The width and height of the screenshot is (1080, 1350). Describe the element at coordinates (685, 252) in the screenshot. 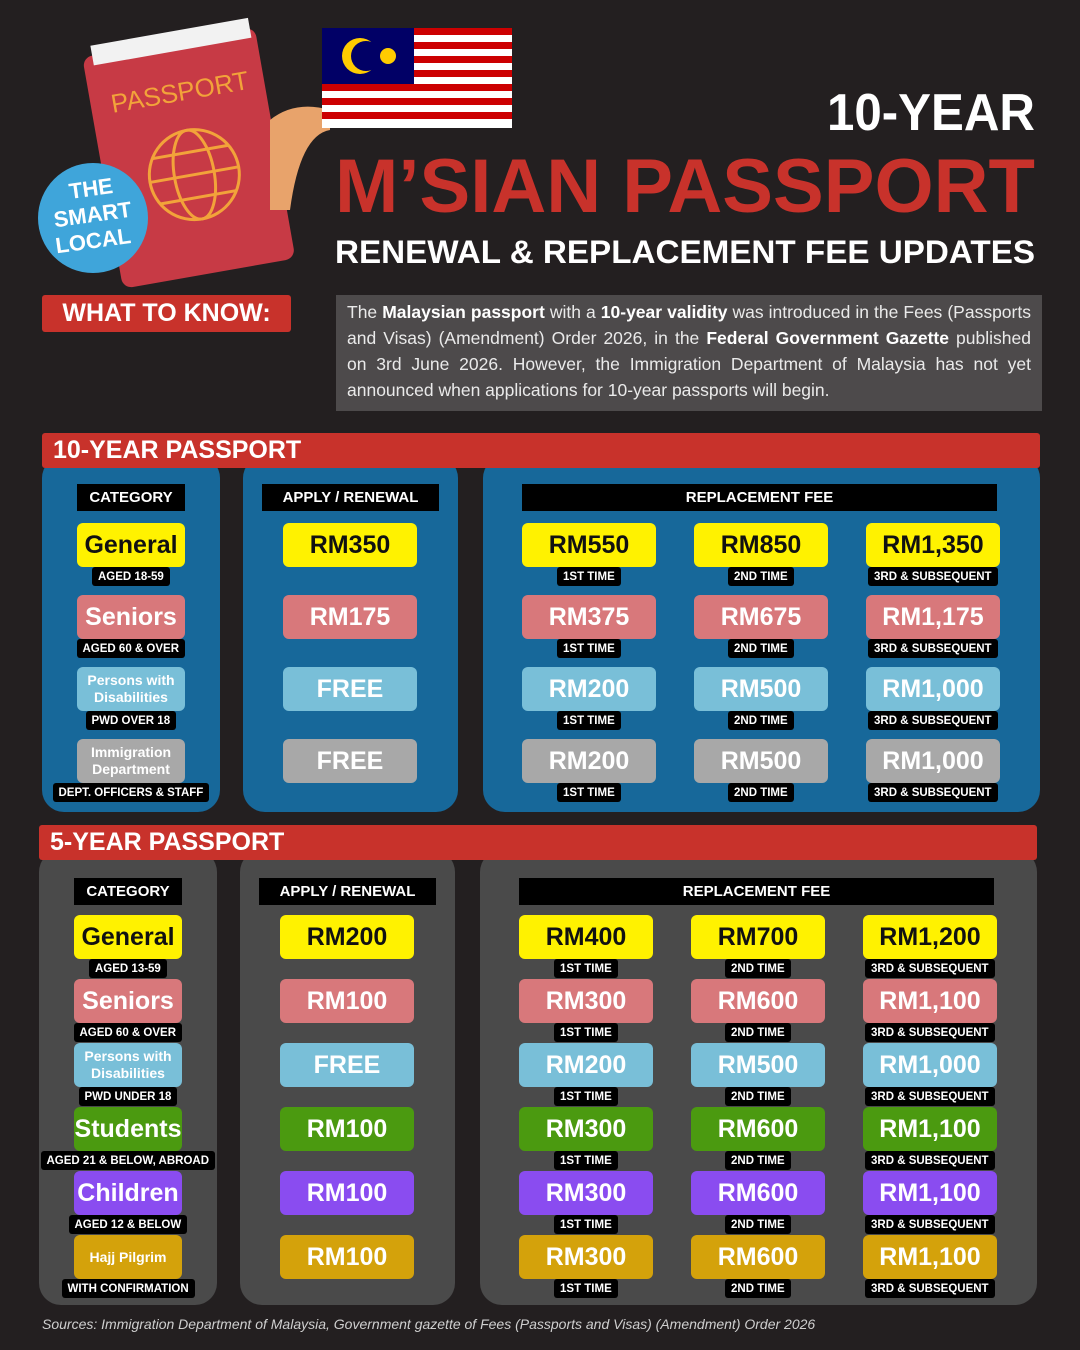

I see `subtitle: RENEWAL & REPLACEMENT FEE UPDATES` at that location.